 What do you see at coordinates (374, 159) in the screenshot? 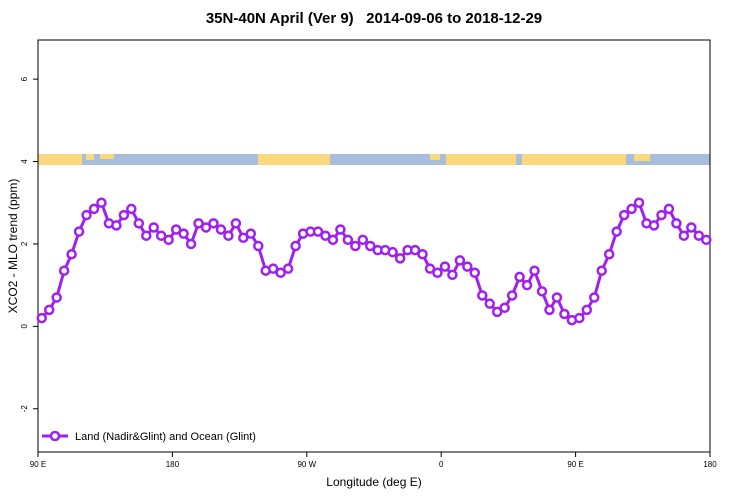
I see `land-ocean-strip` at bounding box center [374, 159].